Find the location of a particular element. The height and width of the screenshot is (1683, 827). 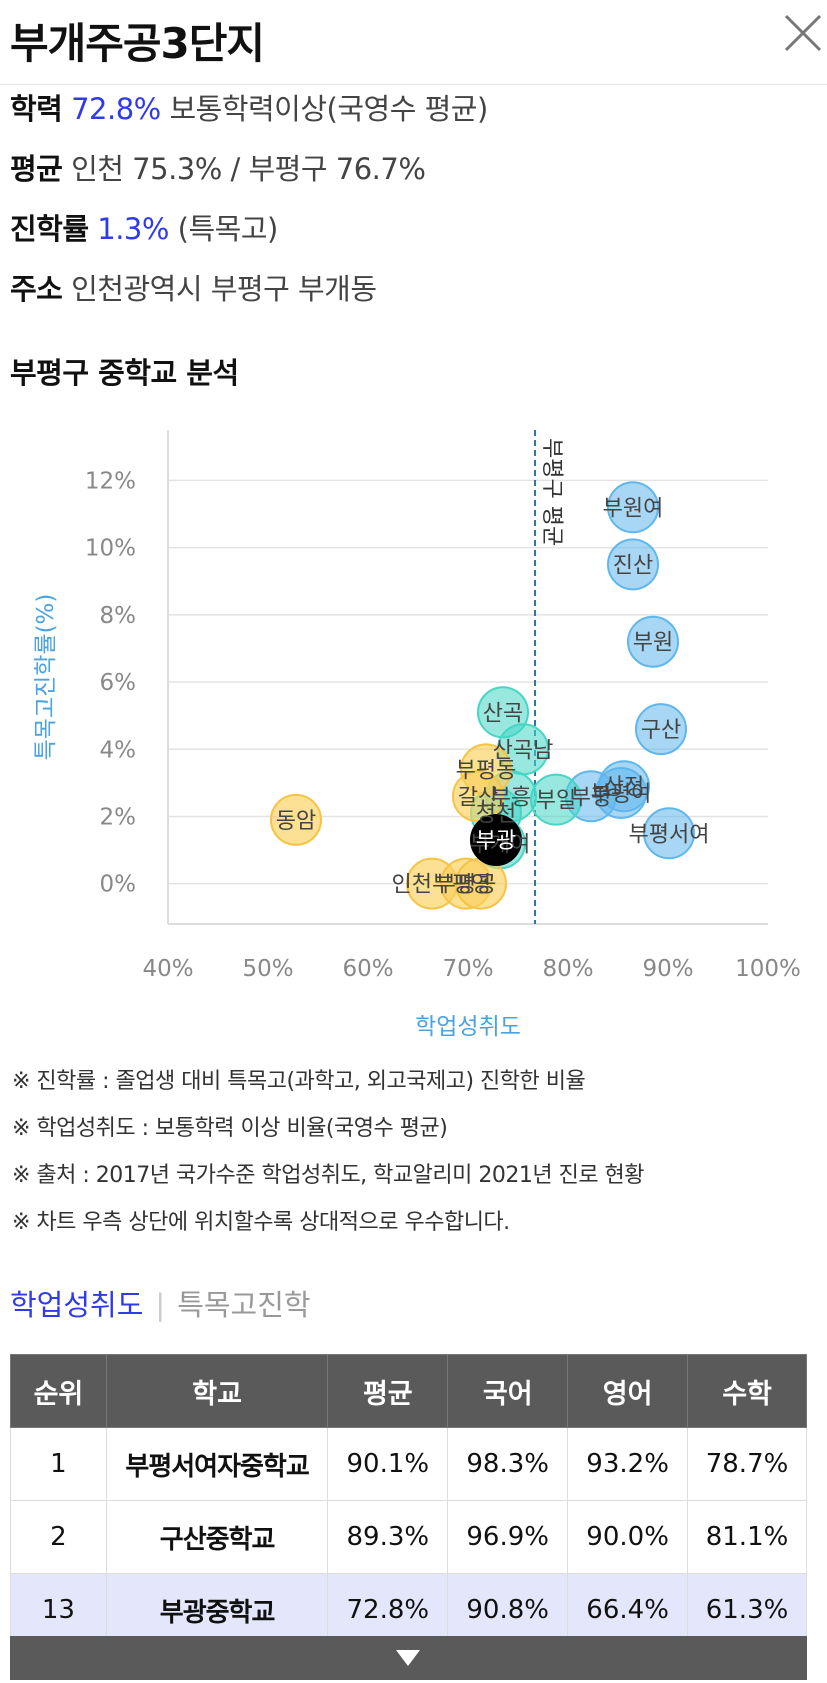

cell-rank: 13 is located at coordinates (58, 1610).